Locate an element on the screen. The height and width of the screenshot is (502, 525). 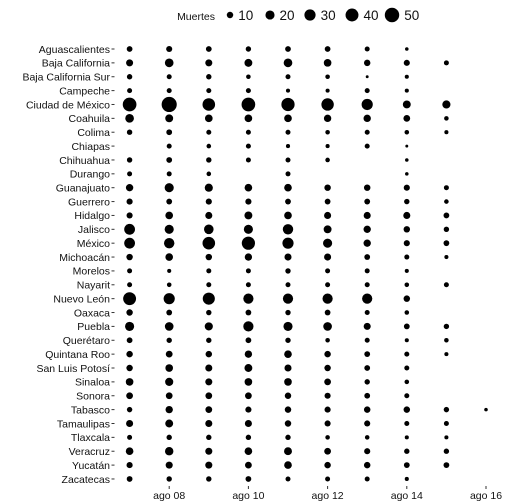
y-tick-label: Zacatecas is located at coordinates (86, 480).